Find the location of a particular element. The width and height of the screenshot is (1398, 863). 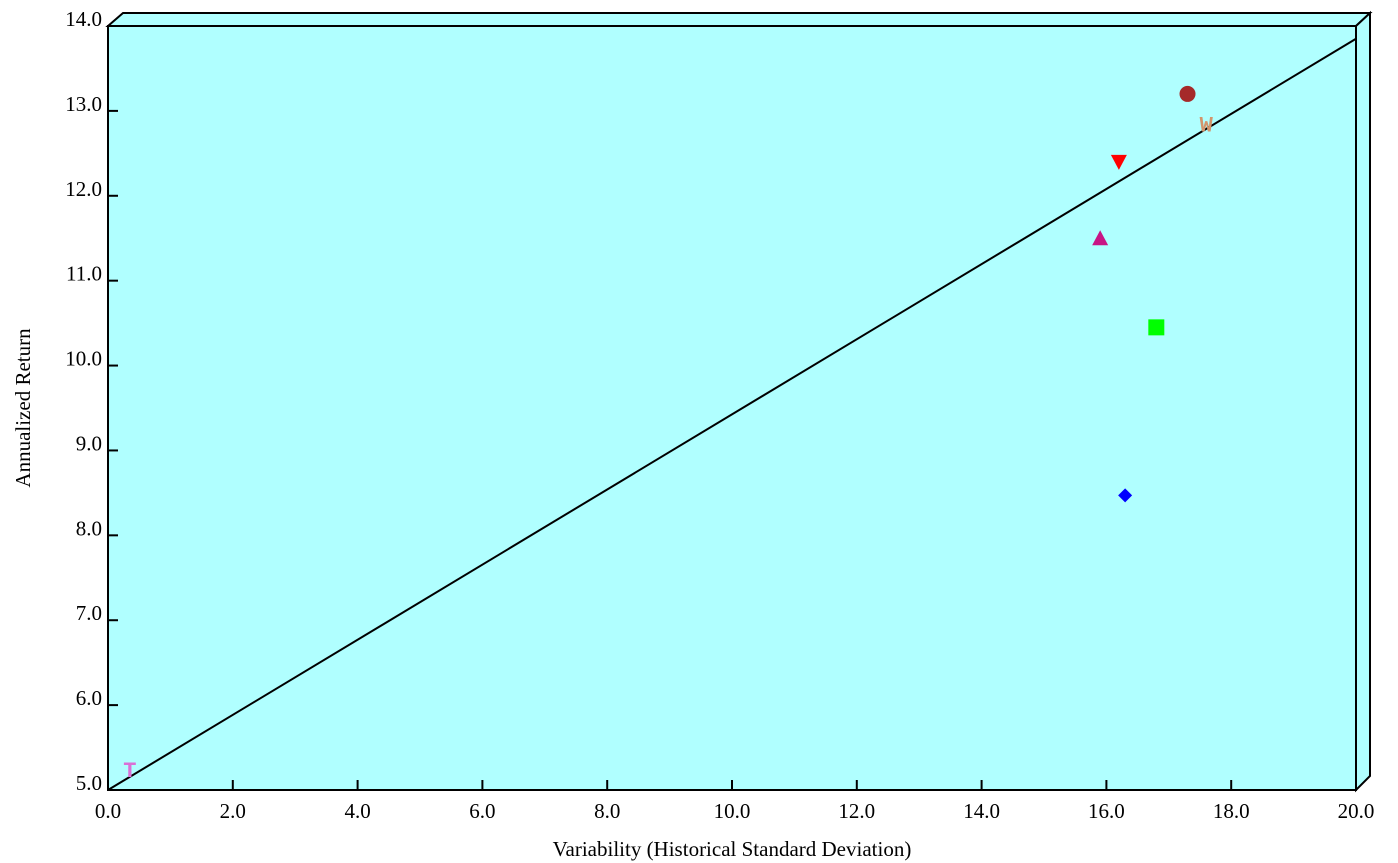

y-tick-label: 13.0 is located at coordinates (83, 104).